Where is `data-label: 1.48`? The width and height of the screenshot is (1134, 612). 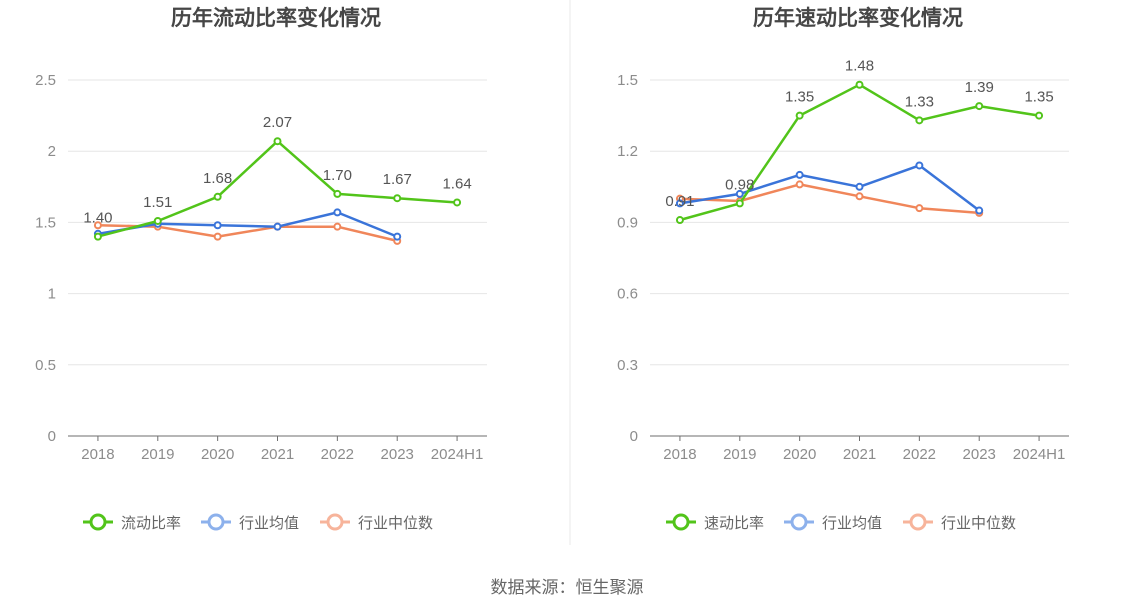 data-label: 1.48 is located at coordinates (859, 66).